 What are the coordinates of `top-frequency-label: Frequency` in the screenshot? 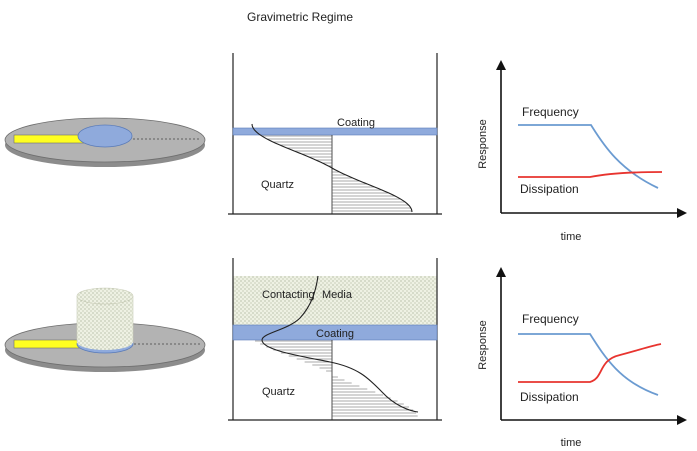 It's located at (550, 112).